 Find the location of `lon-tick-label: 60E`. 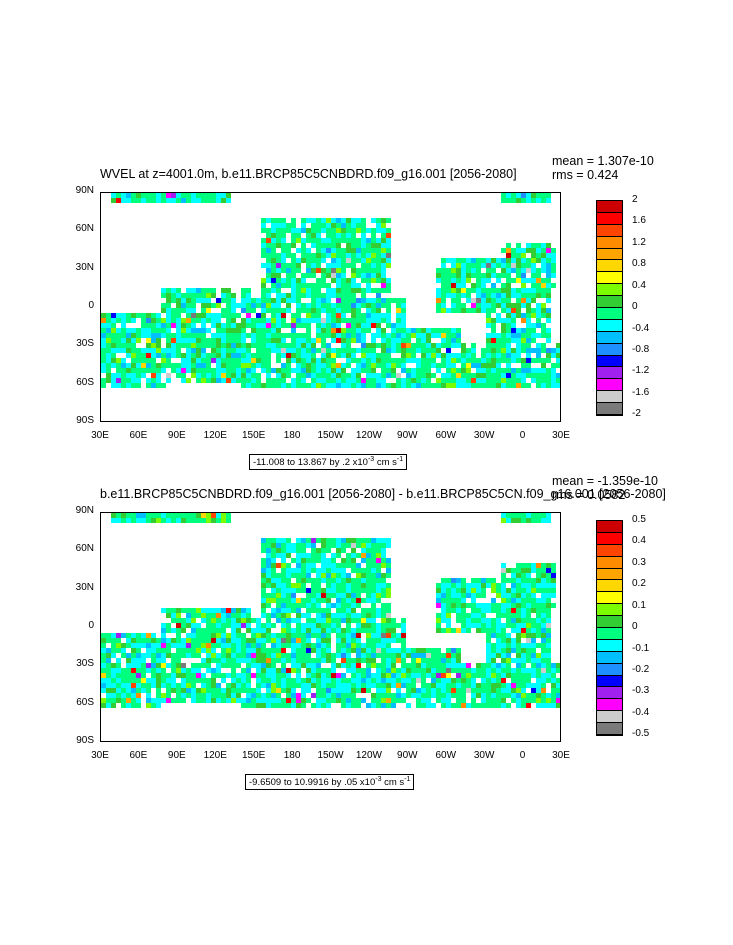

lon-tick-label: 60E is located at coordinates (138, 755).